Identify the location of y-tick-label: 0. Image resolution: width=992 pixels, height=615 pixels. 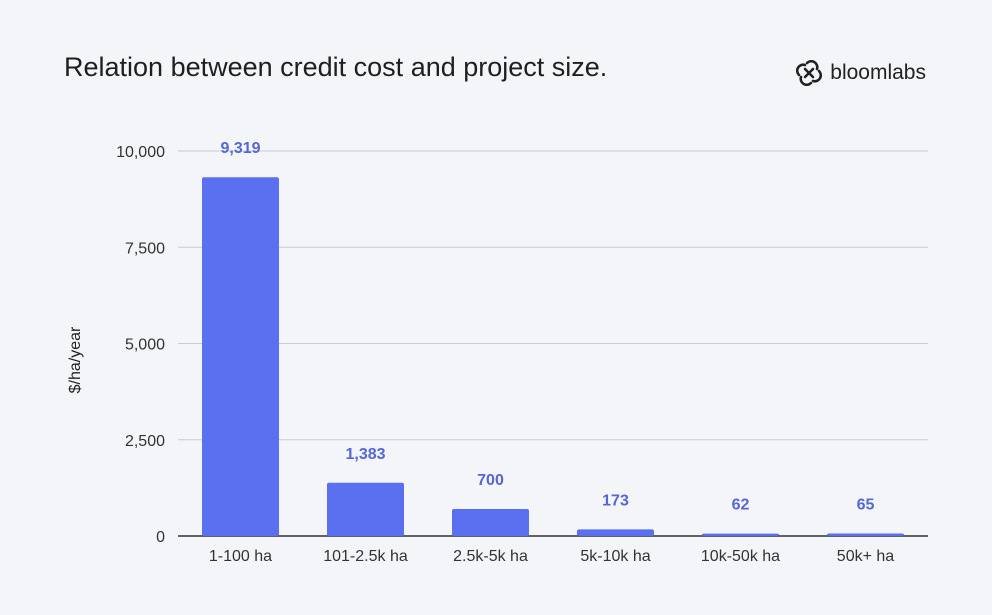
(160, 537).